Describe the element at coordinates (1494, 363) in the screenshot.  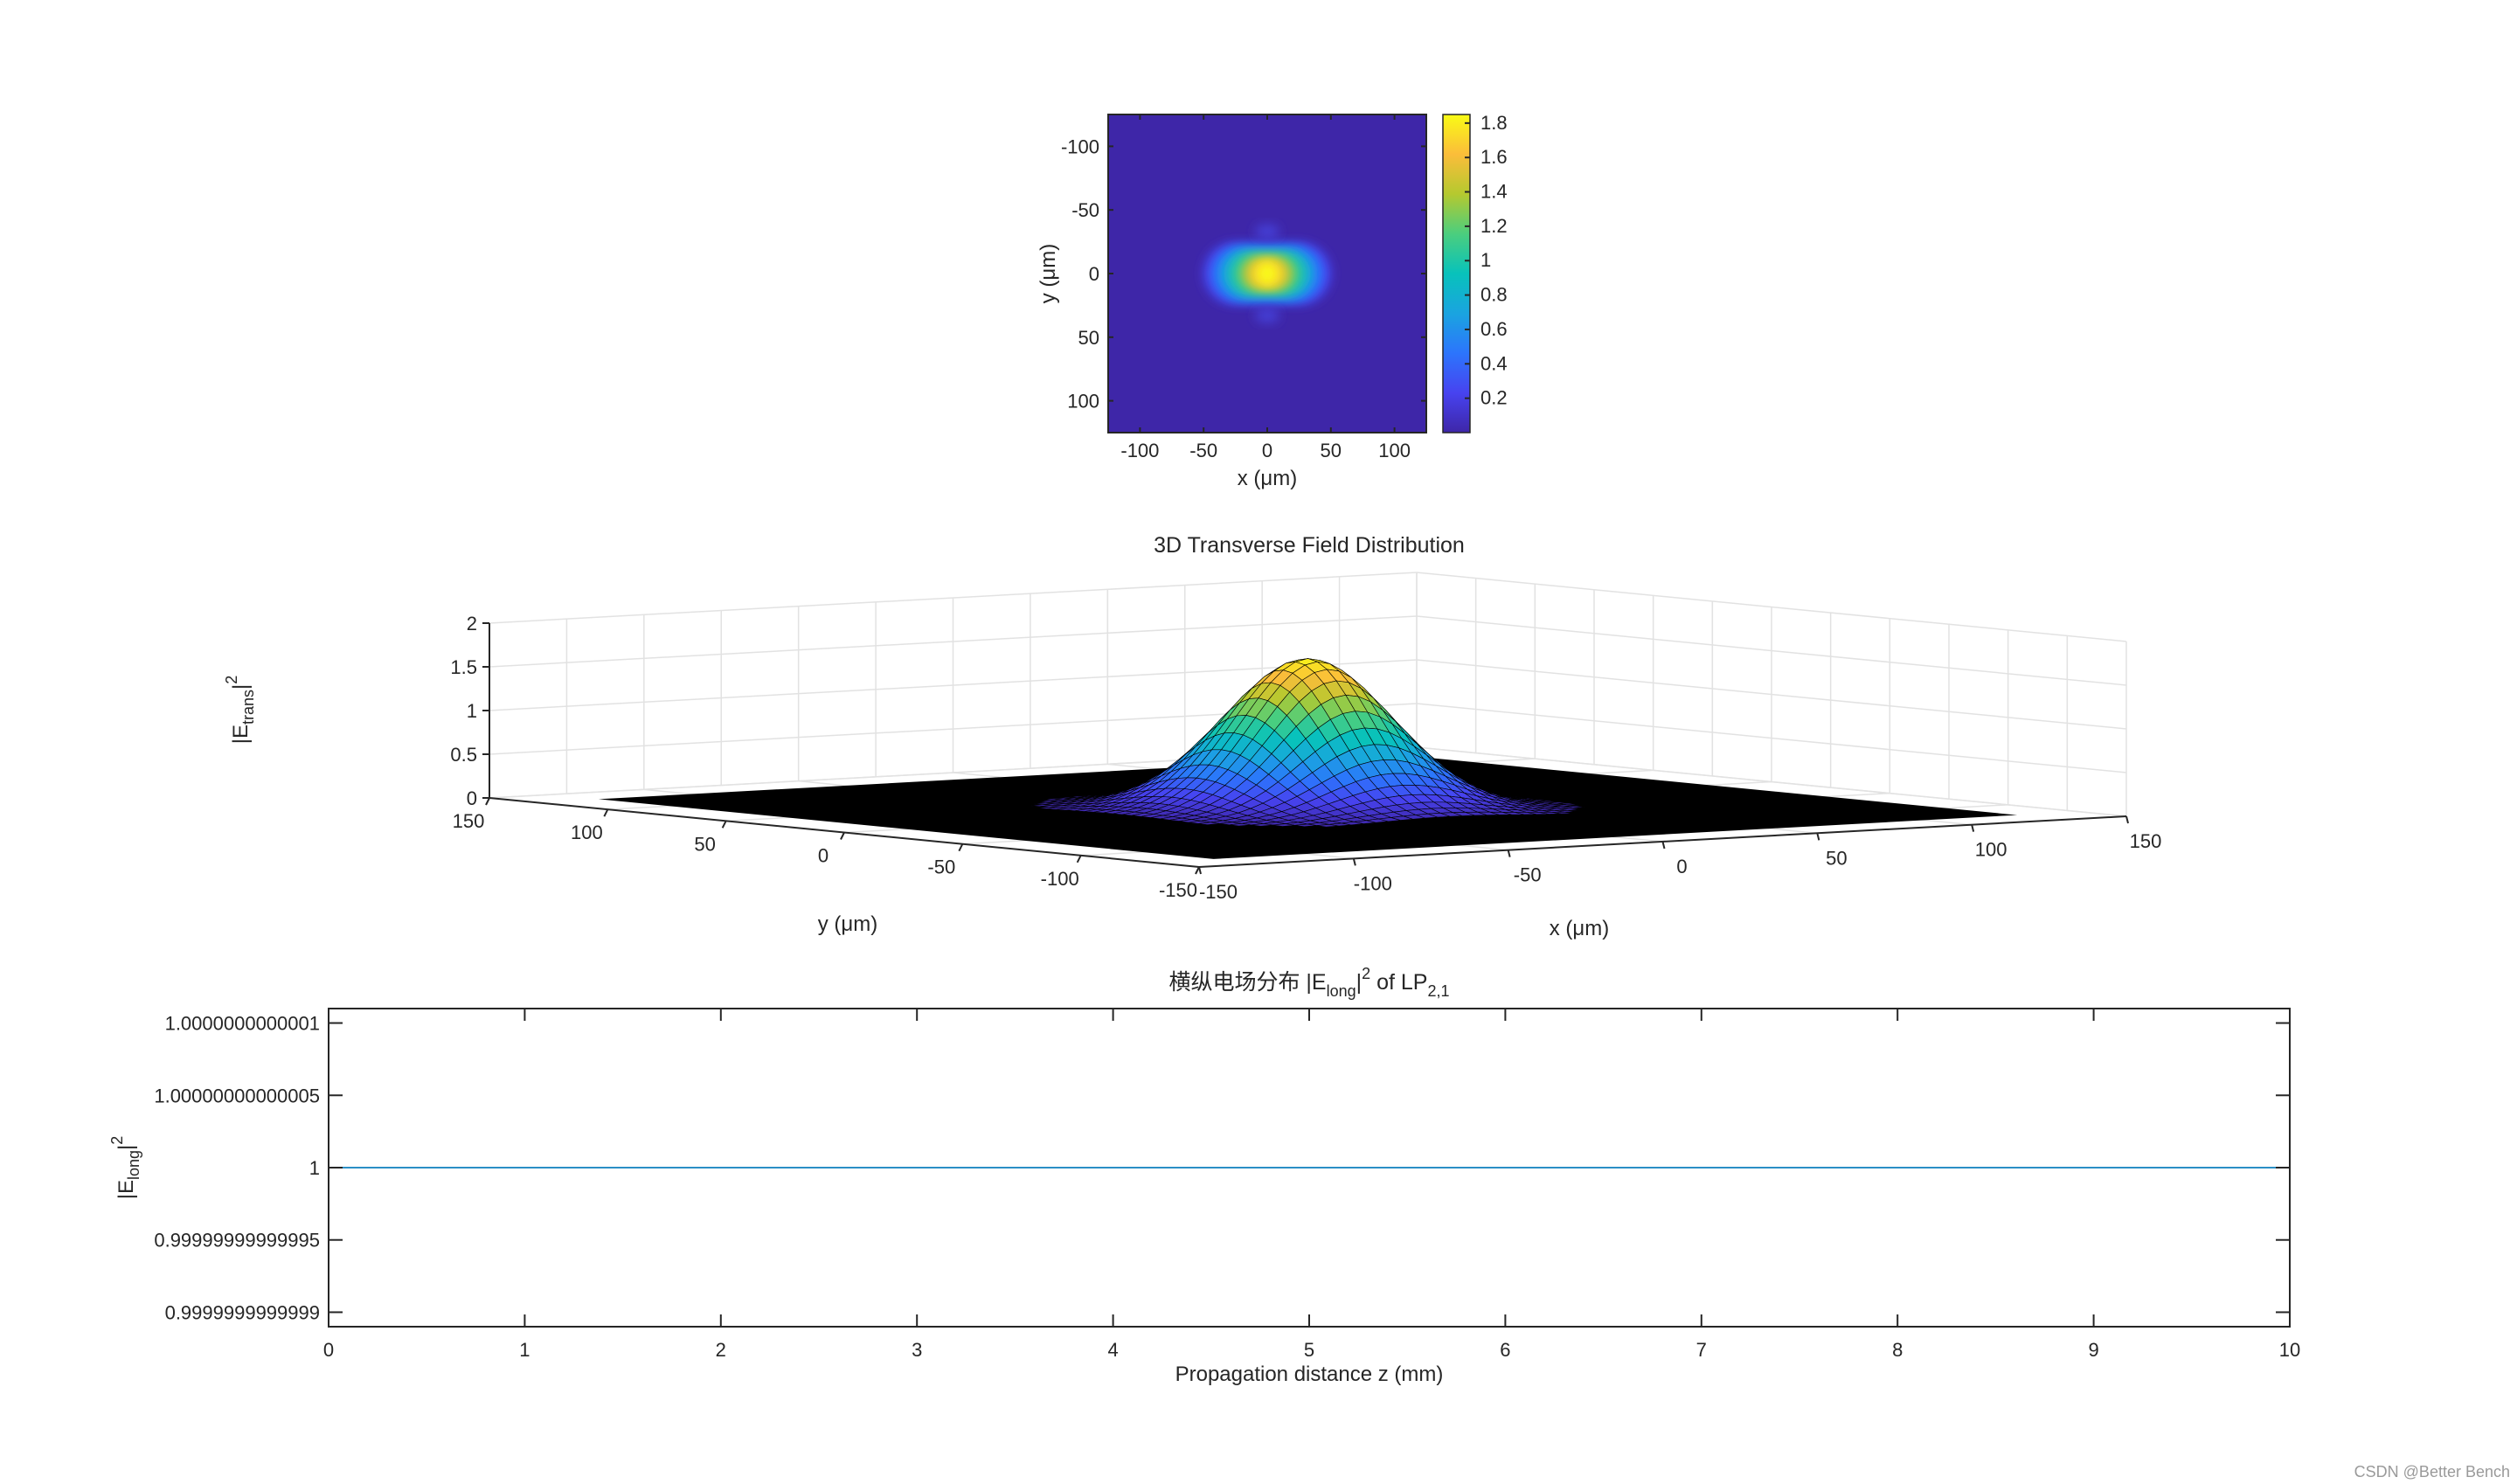
I see `colorbar-tick-label: 0.4` at that location.